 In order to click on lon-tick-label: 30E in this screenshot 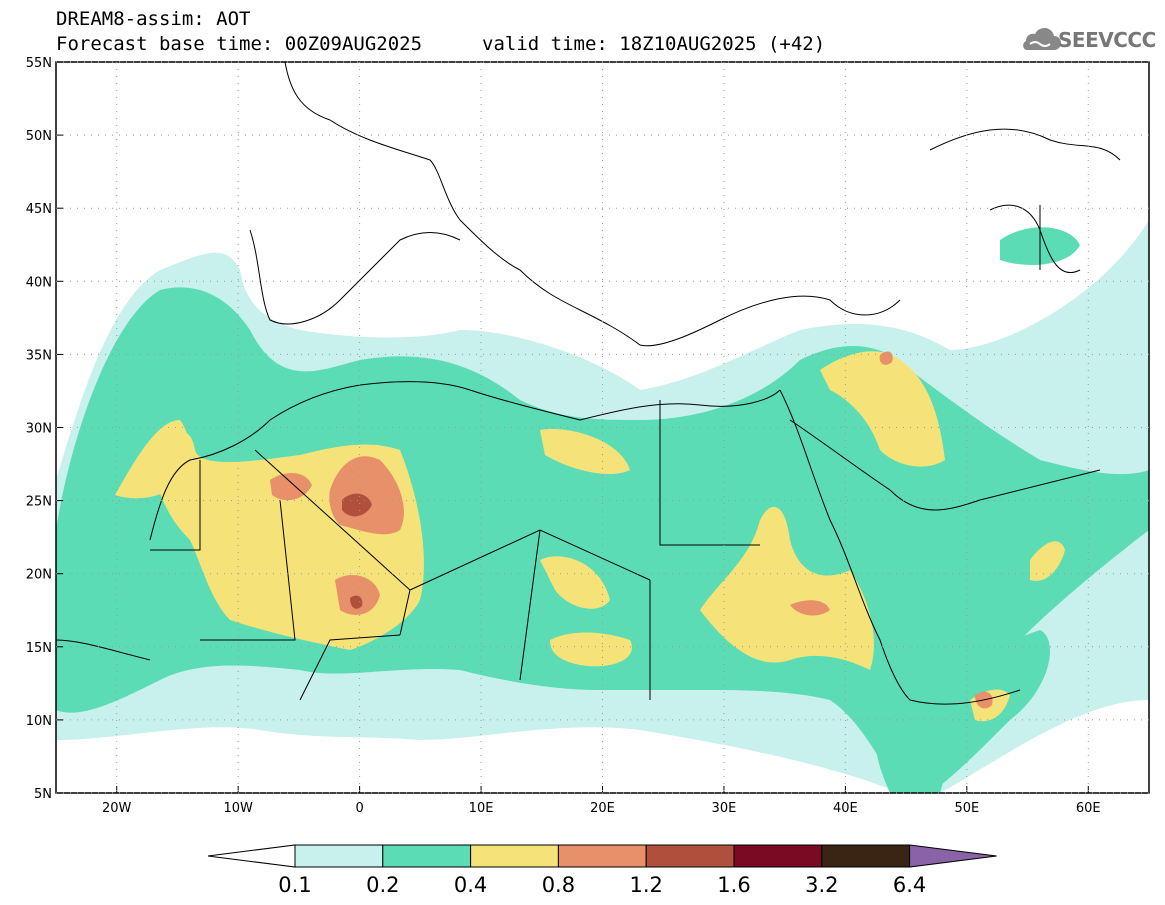, I will do `click(724, 808)`.